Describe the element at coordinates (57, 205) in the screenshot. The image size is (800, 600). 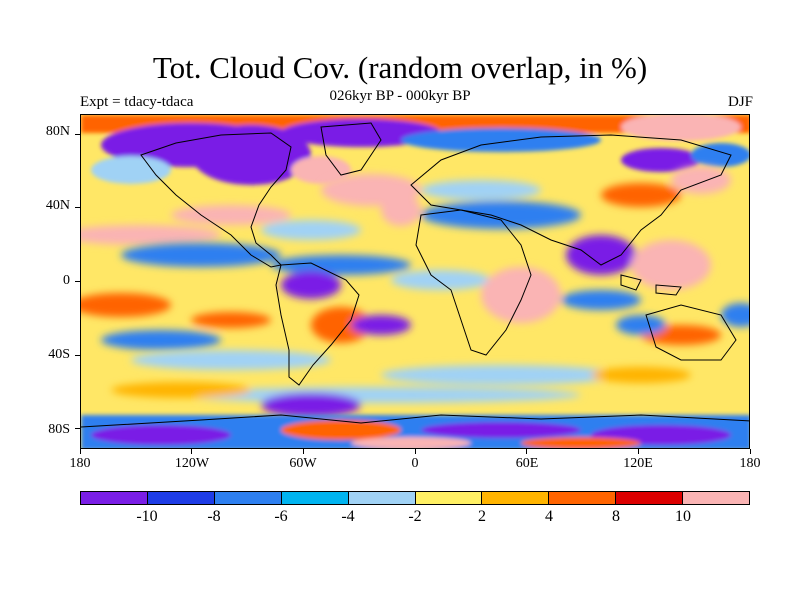
I see `y-tick-label-40n: 40N` at that location.